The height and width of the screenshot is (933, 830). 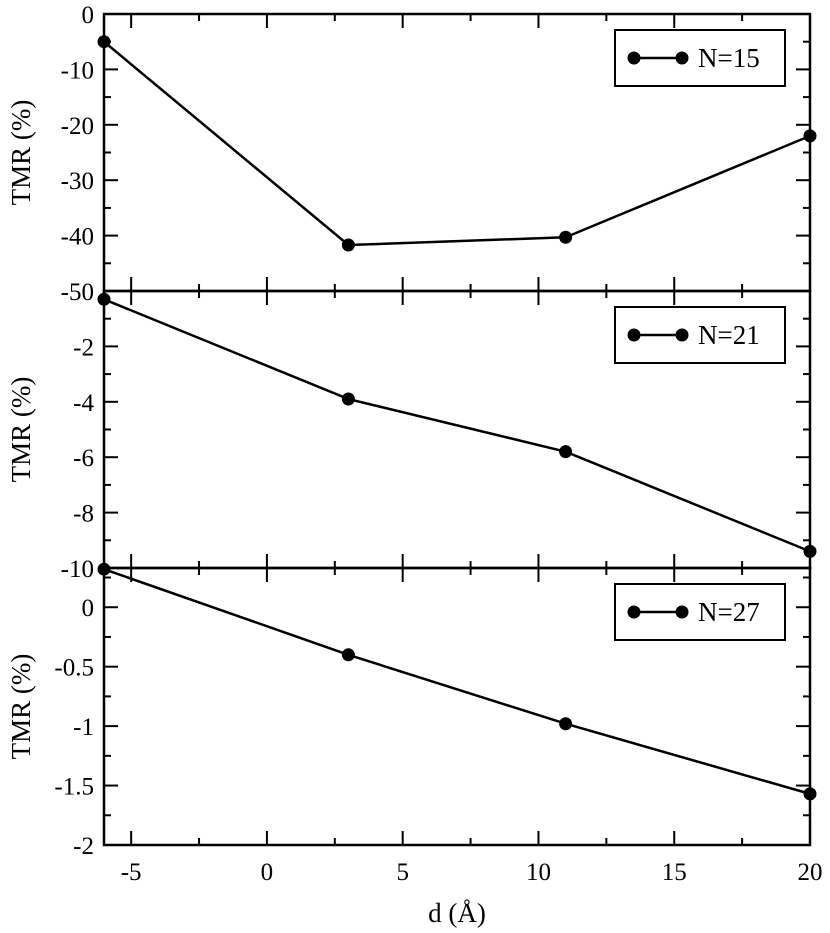 I want to click on x-axis-label: d (Å), so click(x=457, y=913).